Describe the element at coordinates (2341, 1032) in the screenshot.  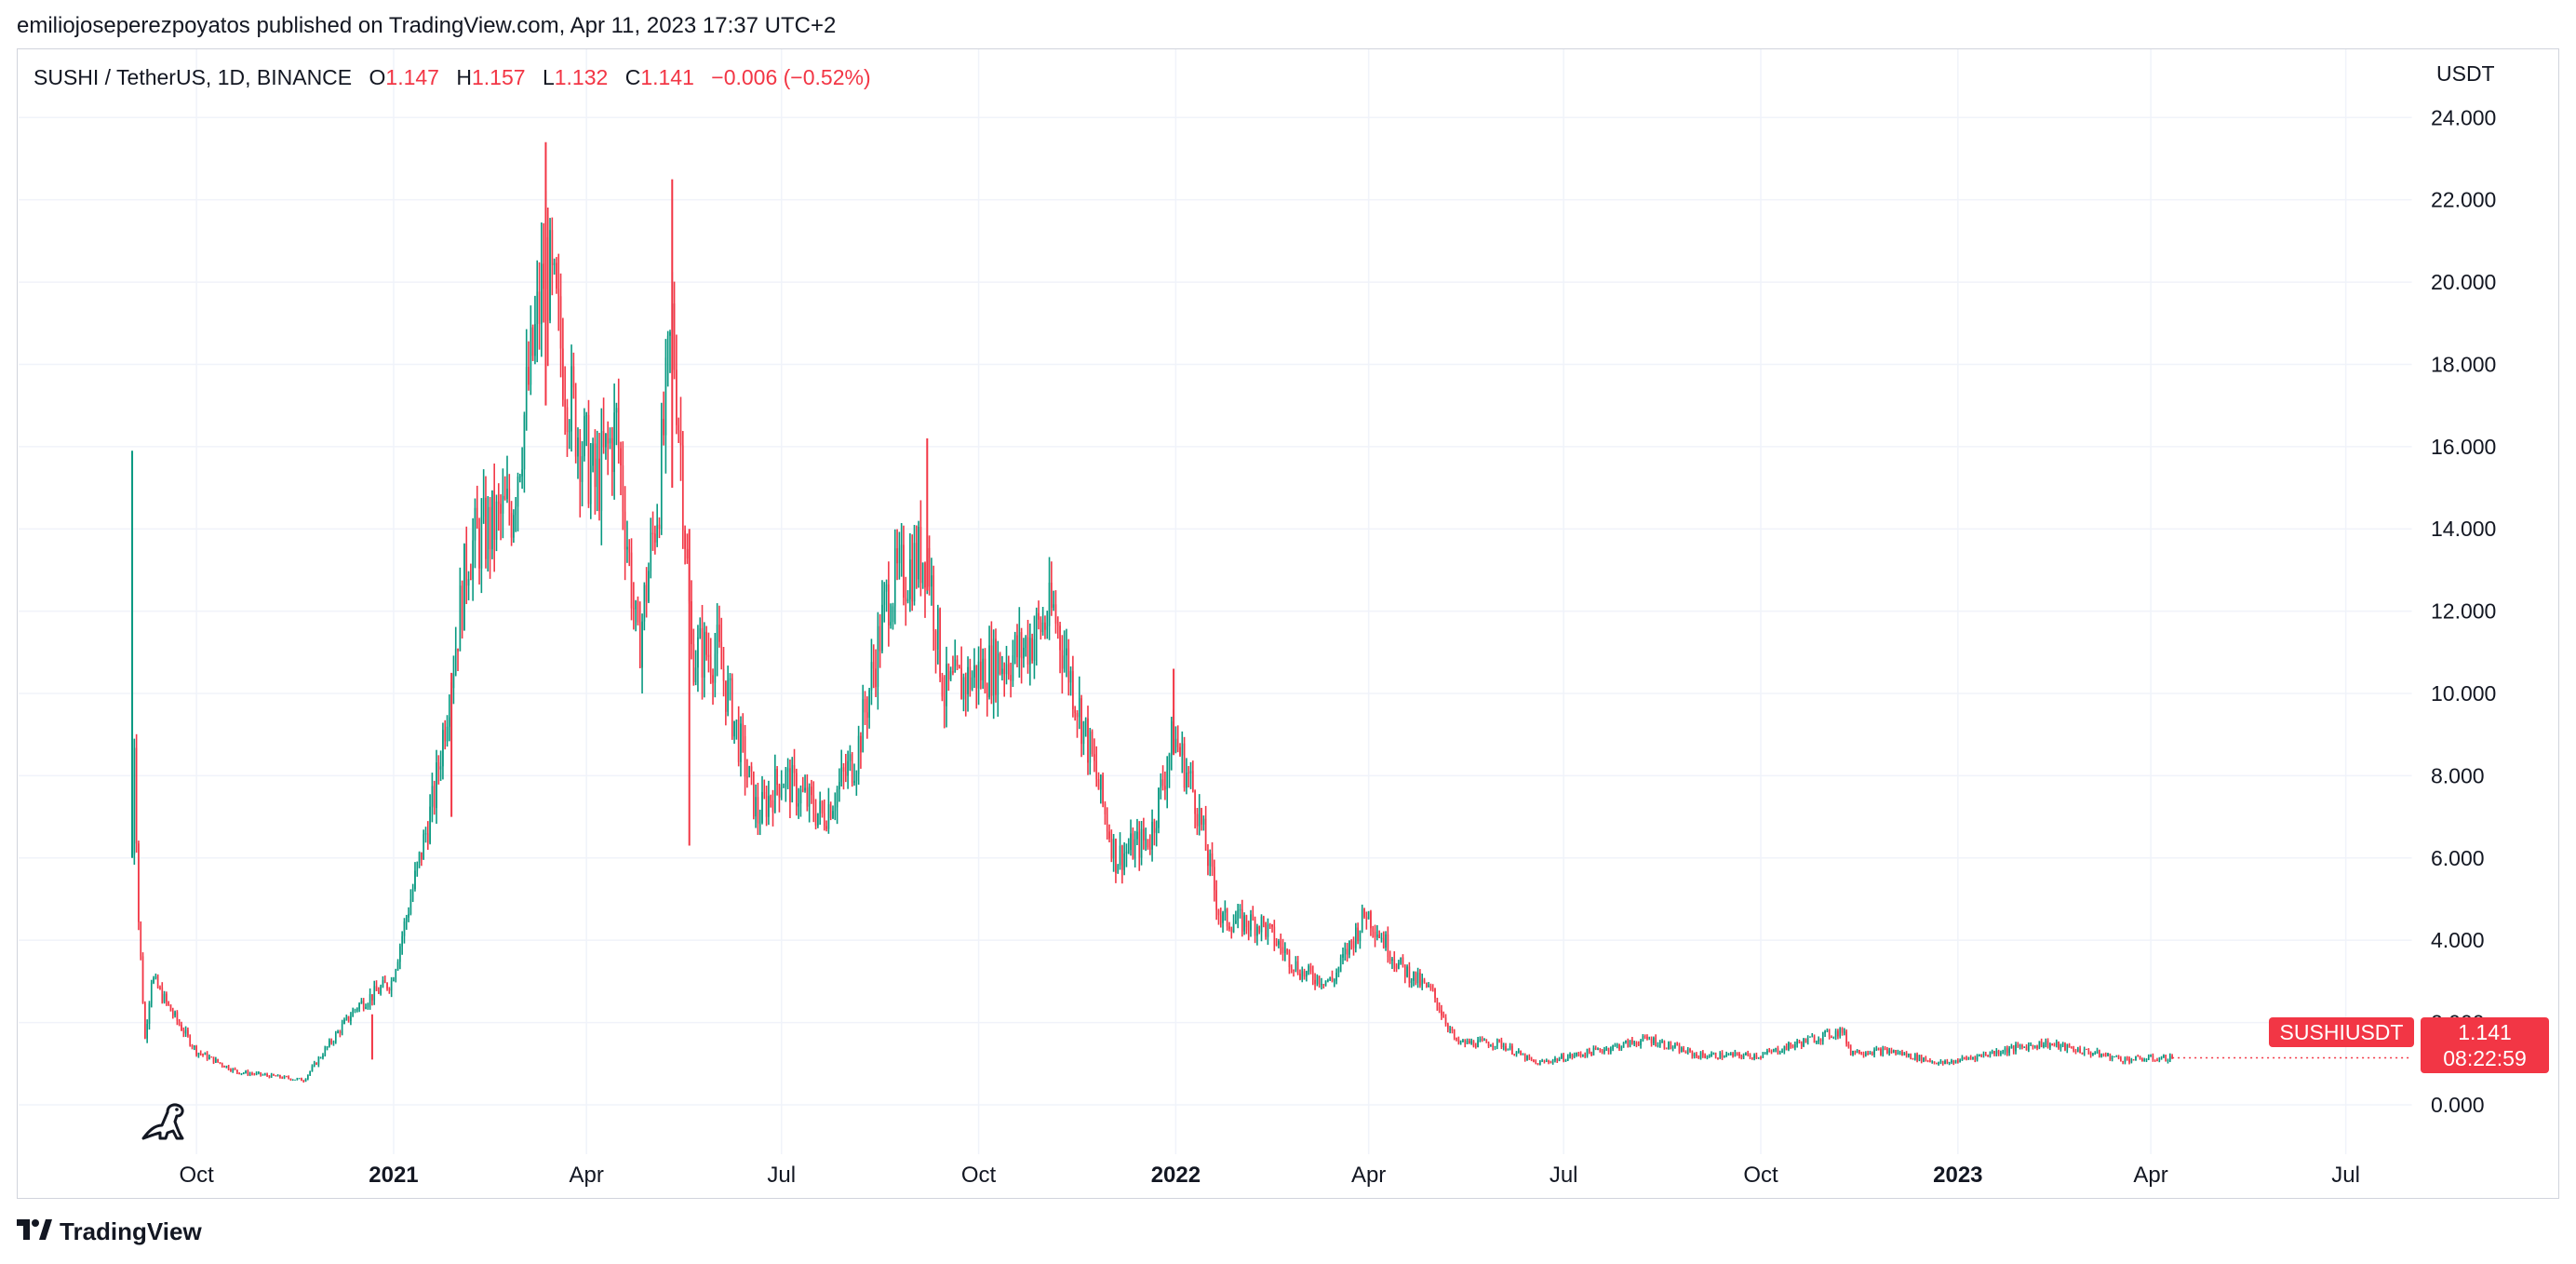
I see `symbol-tag: SUSHIUSDT` at that location.